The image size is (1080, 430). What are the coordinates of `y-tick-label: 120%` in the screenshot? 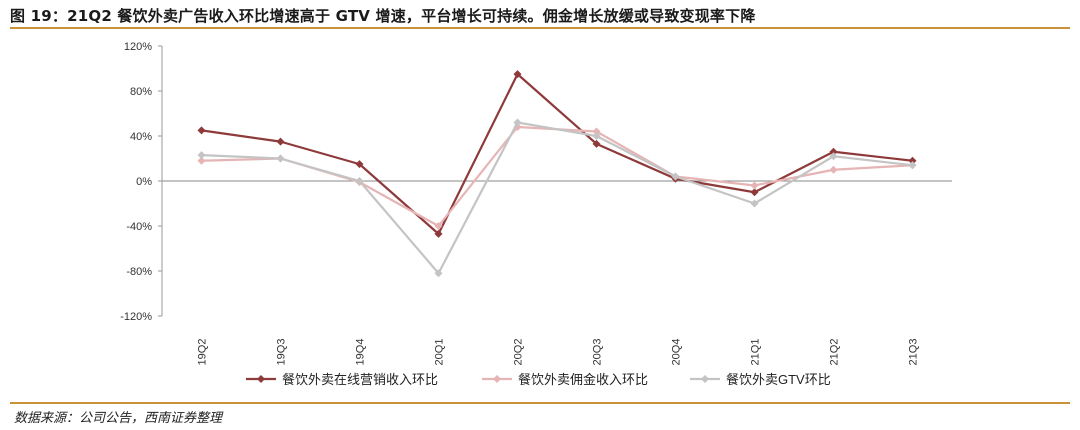 It's located at (138, 47).